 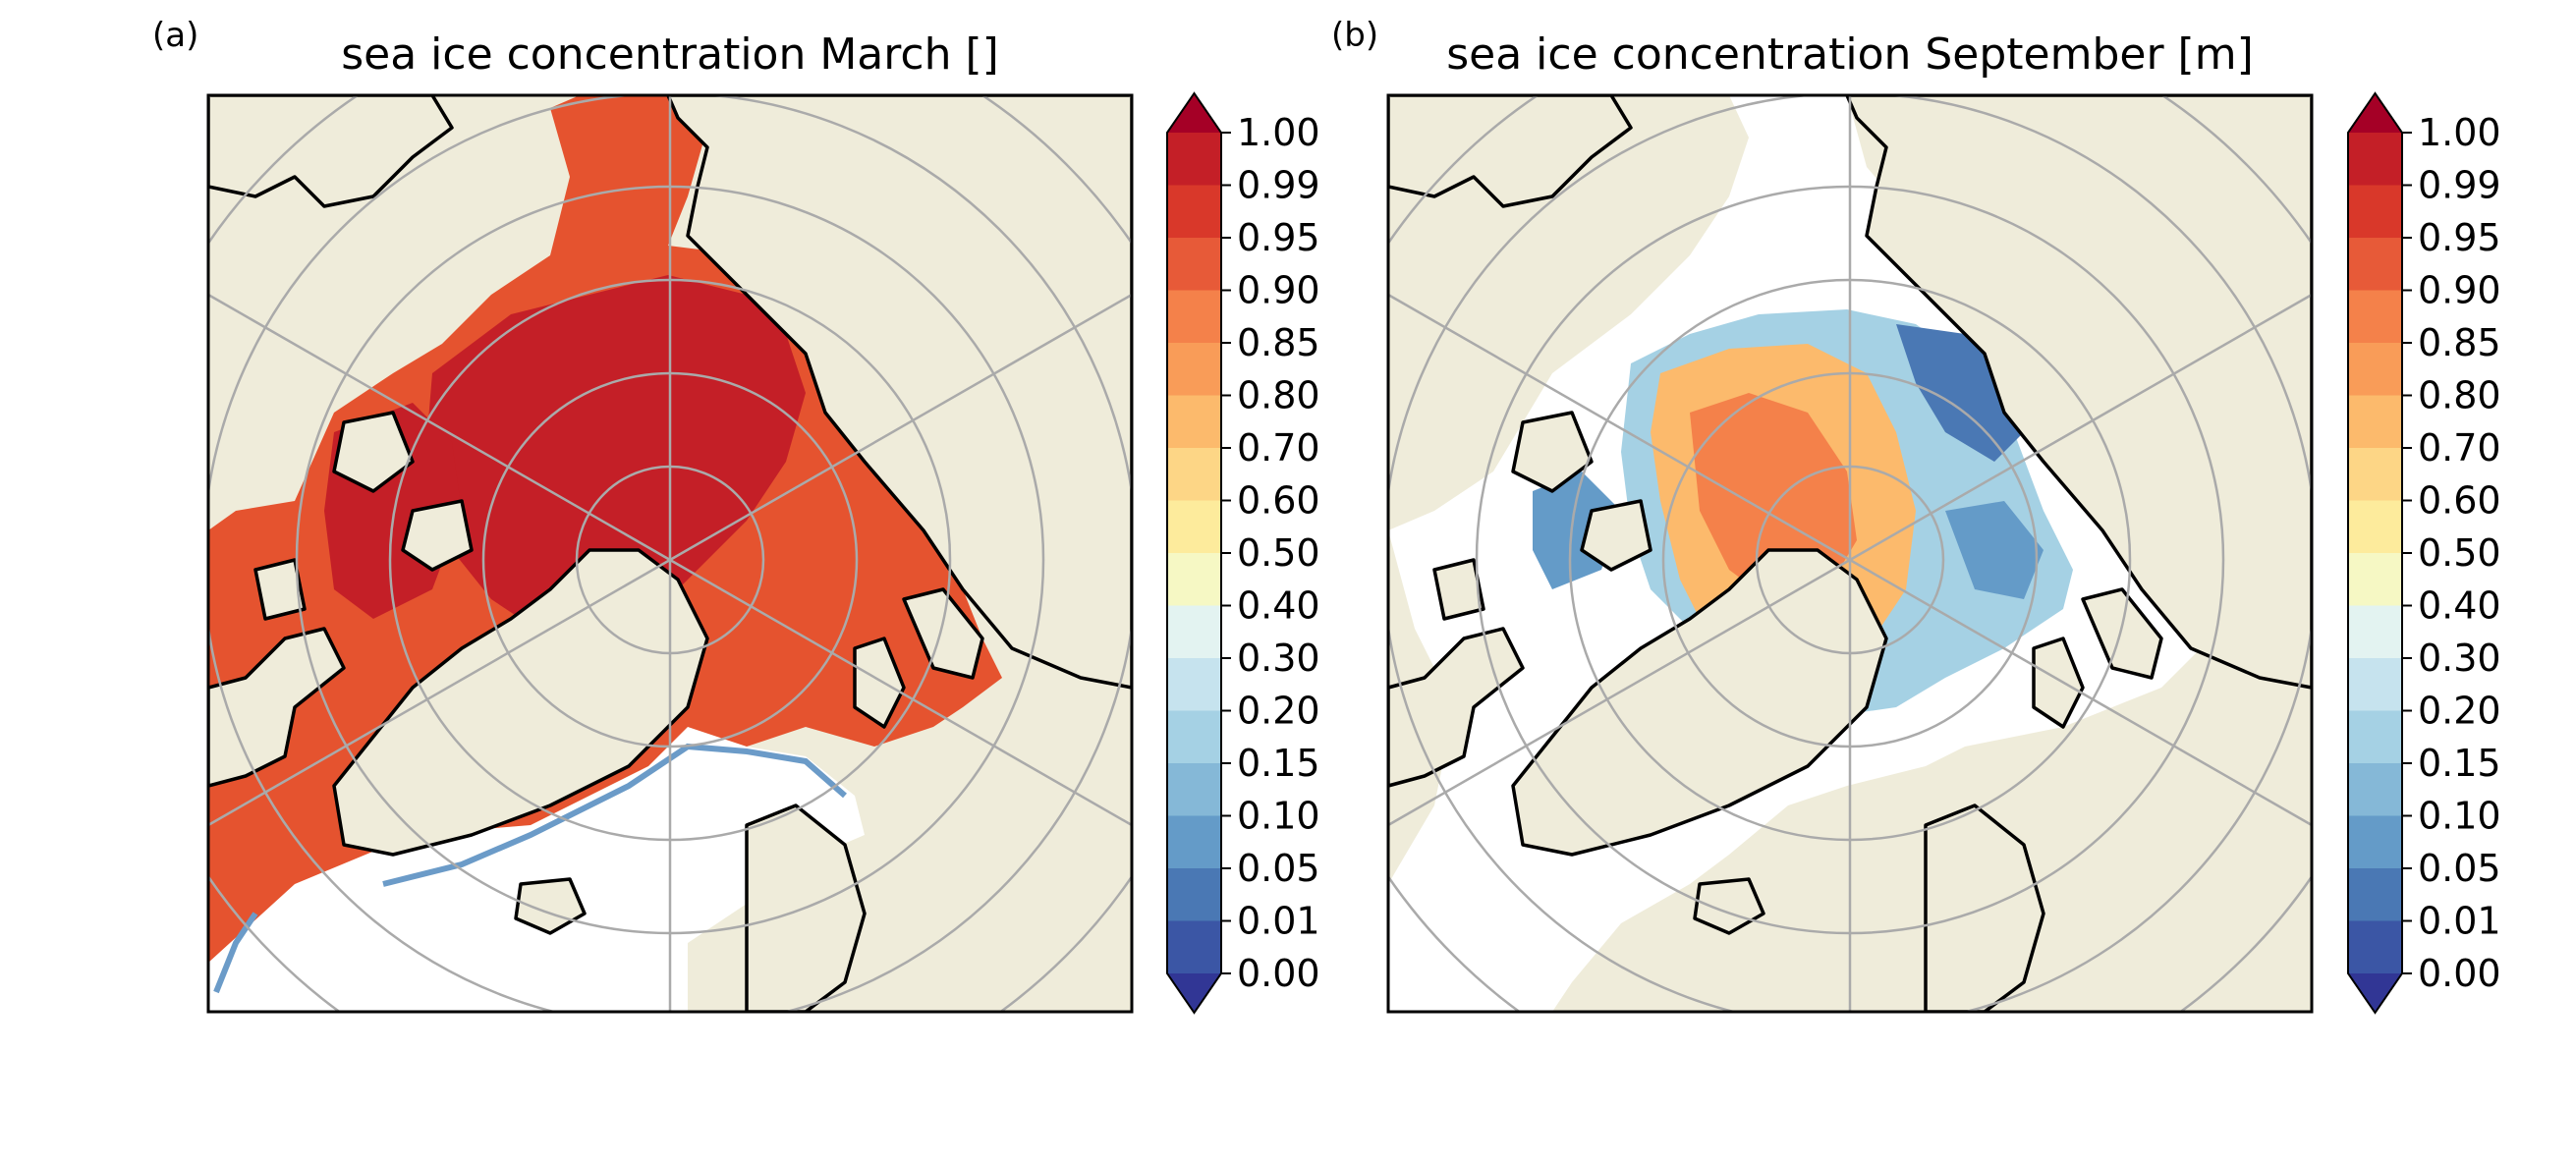 What do you see at coordinates (1278, 921) in the screenshot?
I see `panel-a-colorbar-tick-label: 0.01` at bounding box center [1278, 921].